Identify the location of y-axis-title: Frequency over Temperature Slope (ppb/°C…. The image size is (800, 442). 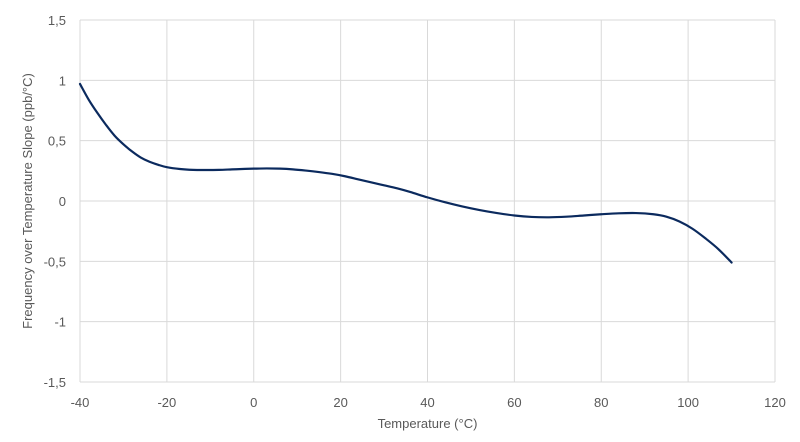
(27, 201).